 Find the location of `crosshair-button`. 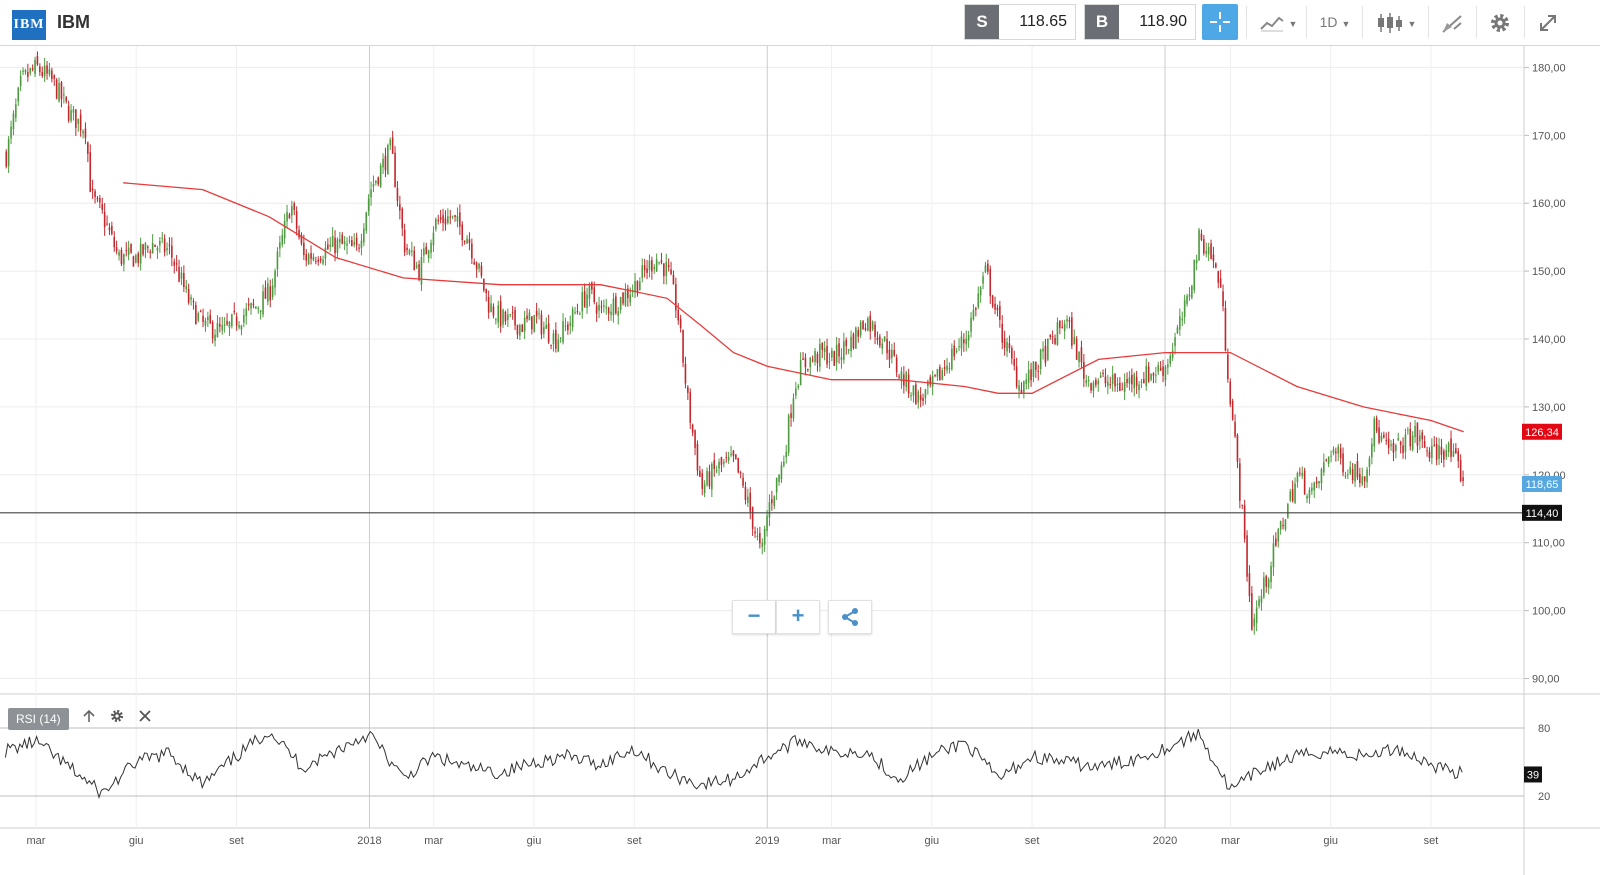

crosshair-button is located at coordinates (1220, 22).